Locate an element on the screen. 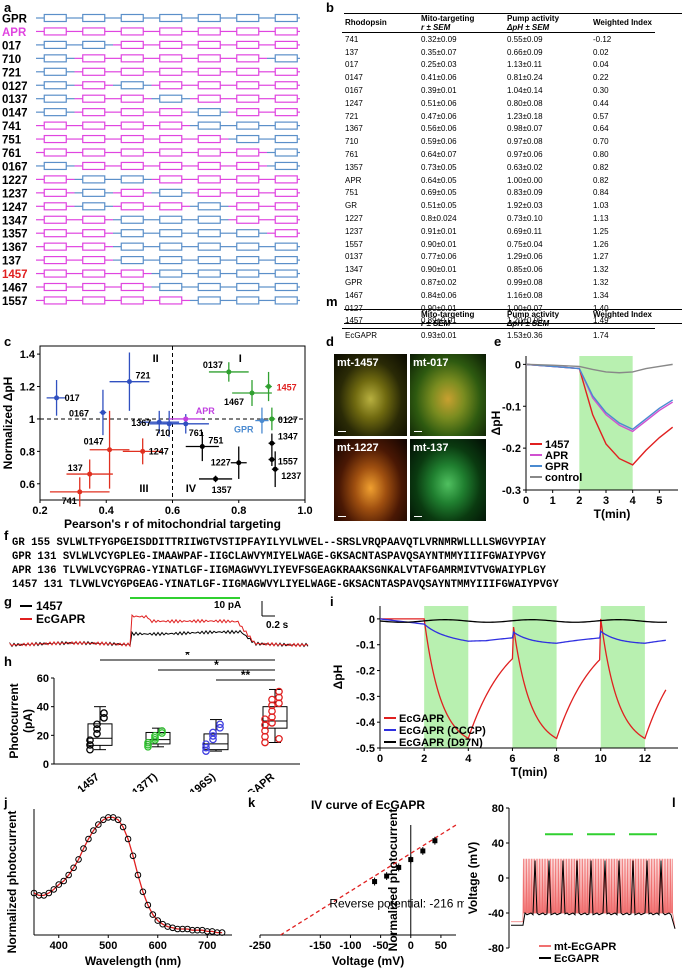 The width and height of the screenshot is (685, 970). x-tick-label: 4 is located at coordinates (633, 501).